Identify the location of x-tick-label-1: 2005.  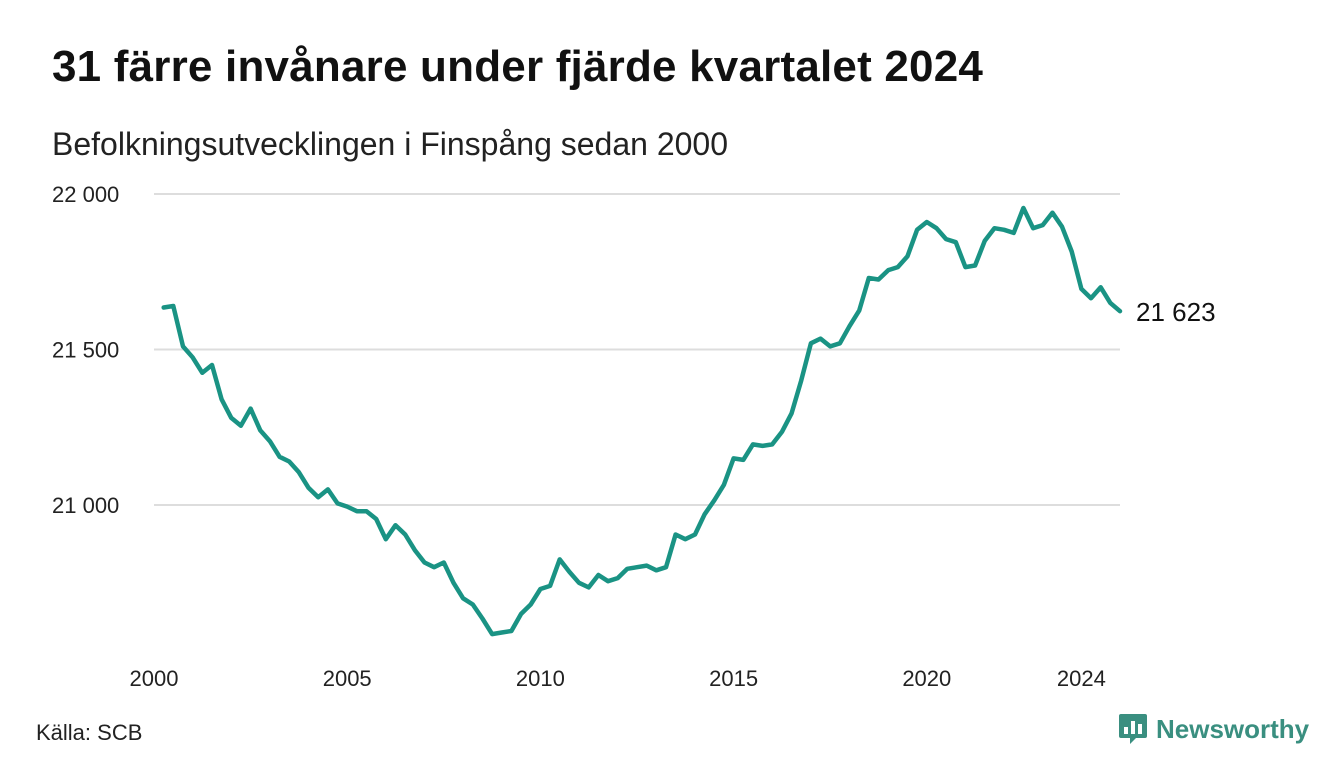
(347, 678).